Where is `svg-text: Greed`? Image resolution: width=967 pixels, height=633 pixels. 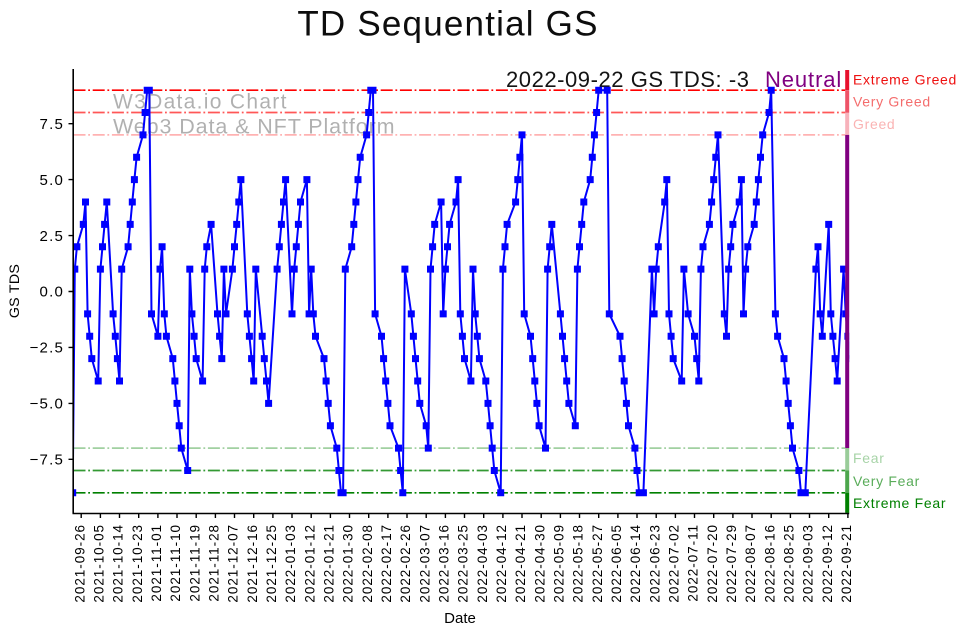 svg-text: Greed is located at coordinates (874, 124).